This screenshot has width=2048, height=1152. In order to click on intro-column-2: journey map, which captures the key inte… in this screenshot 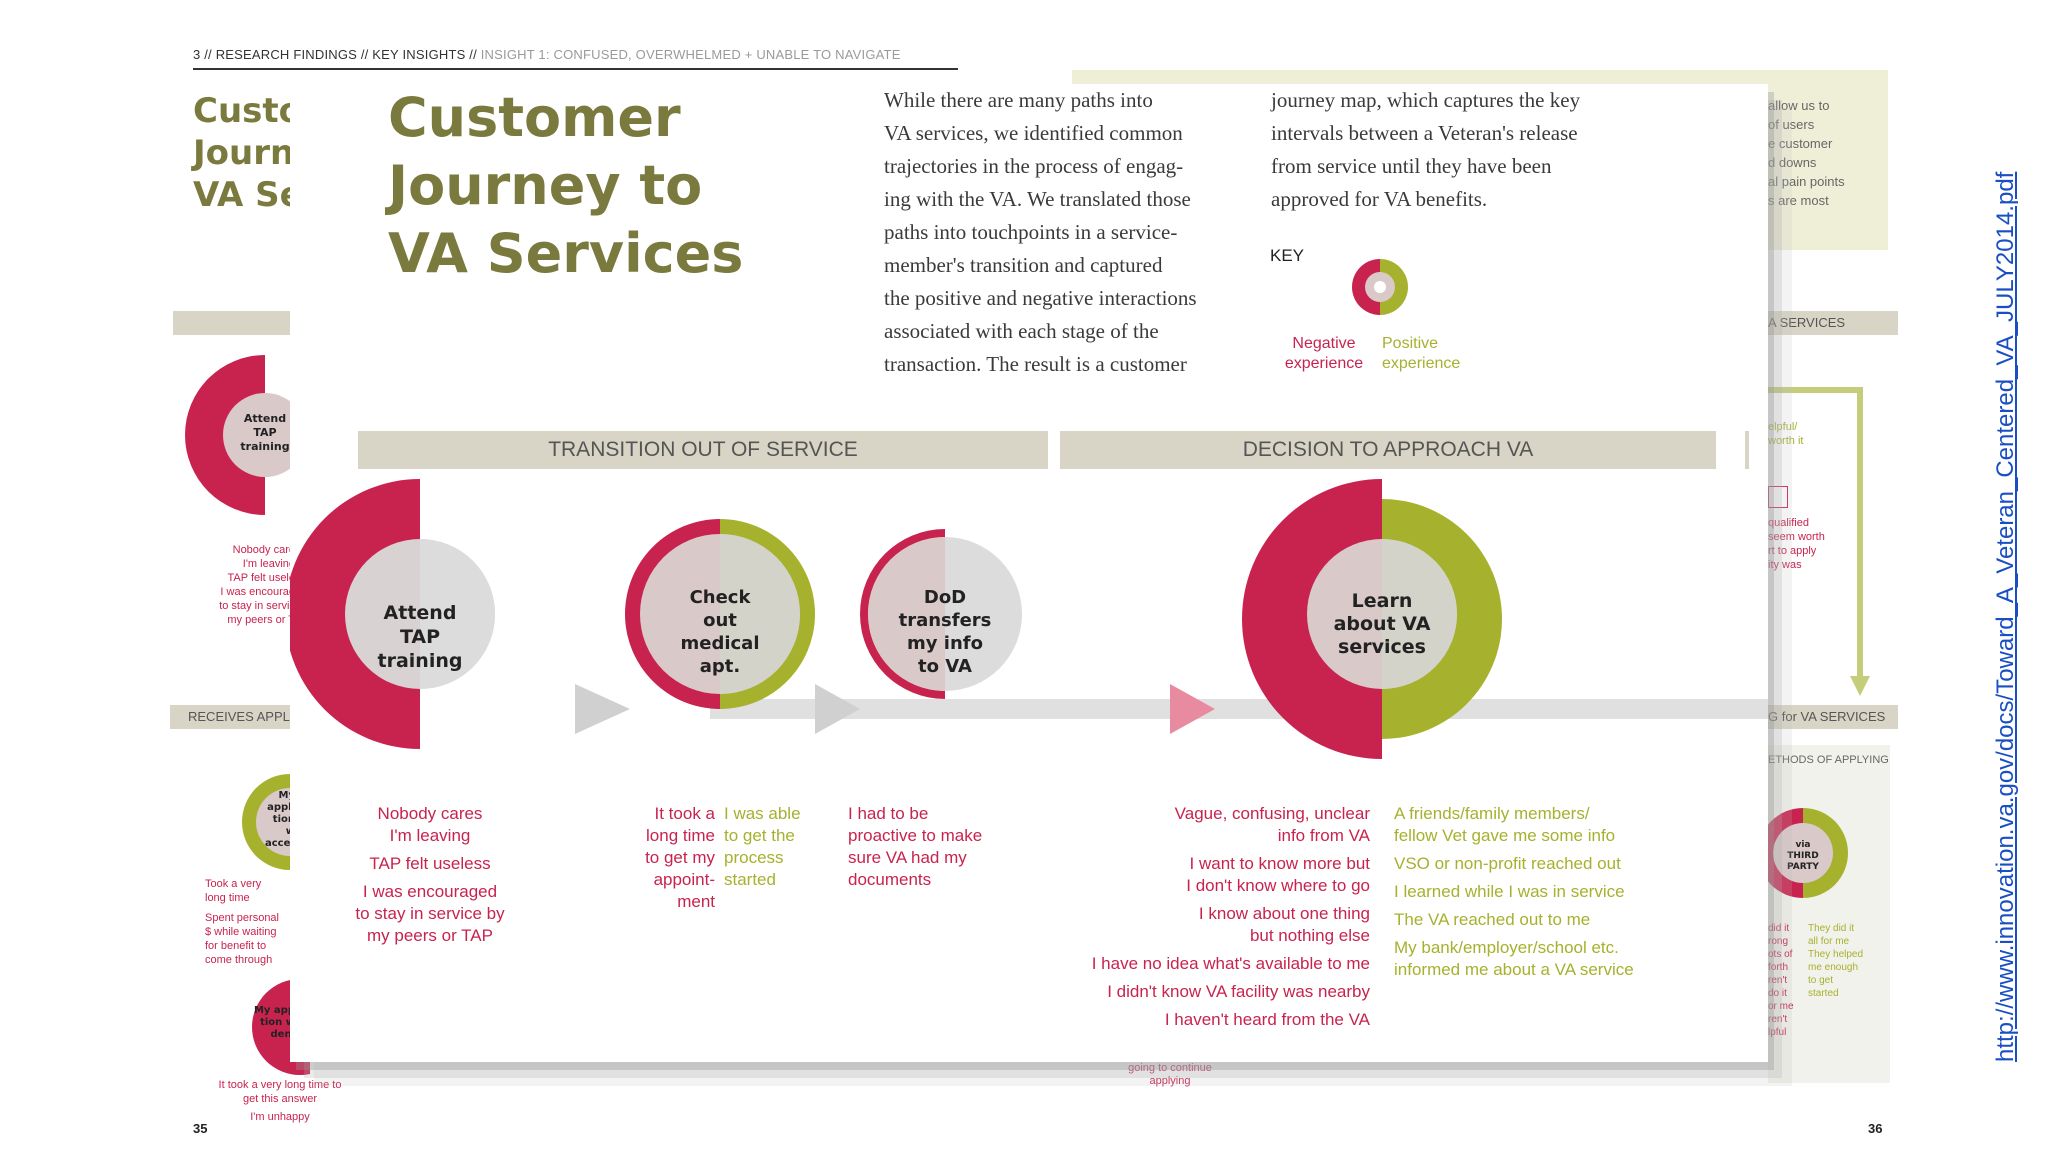, I will do `click(1471, 150)`.